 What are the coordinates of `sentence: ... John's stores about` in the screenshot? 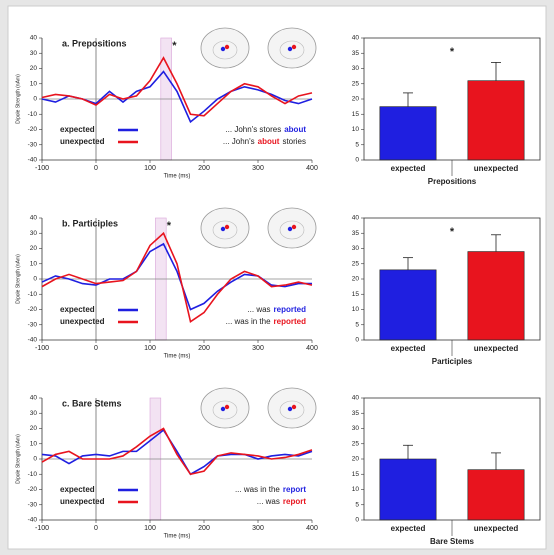 It's located at (265, 129).